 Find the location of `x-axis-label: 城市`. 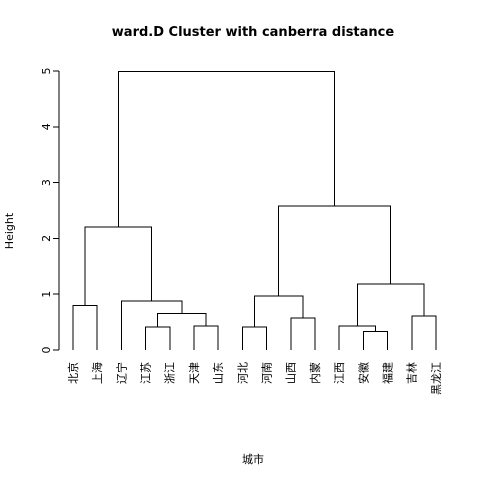

x-axis-label: 城市 is located at coordinates (253, 459).